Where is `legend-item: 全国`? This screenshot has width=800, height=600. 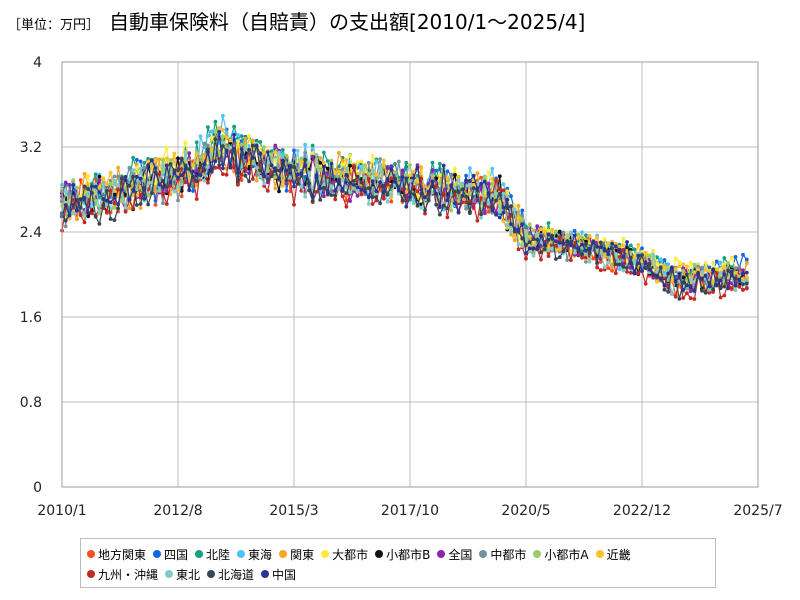 legend-item: 全国 is located at coordinates (454, 554).